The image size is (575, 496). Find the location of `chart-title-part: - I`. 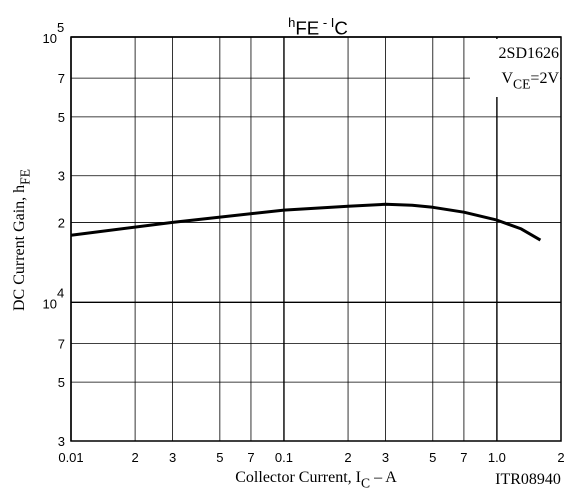

chart-title-part: - I is located at coordinates (326, 22).